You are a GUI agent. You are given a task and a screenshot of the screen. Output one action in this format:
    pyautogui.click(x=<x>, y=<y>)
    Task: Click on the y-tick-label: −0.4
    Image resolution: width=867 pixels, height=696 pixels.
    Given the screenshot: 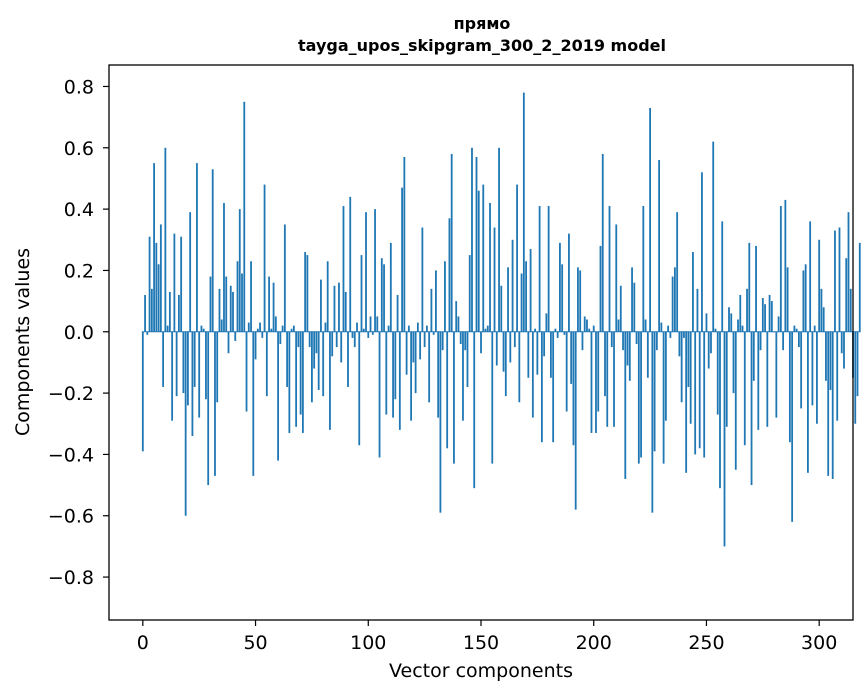 What is the action you would take?
    pyautogui.click(x=71, y=455)
    